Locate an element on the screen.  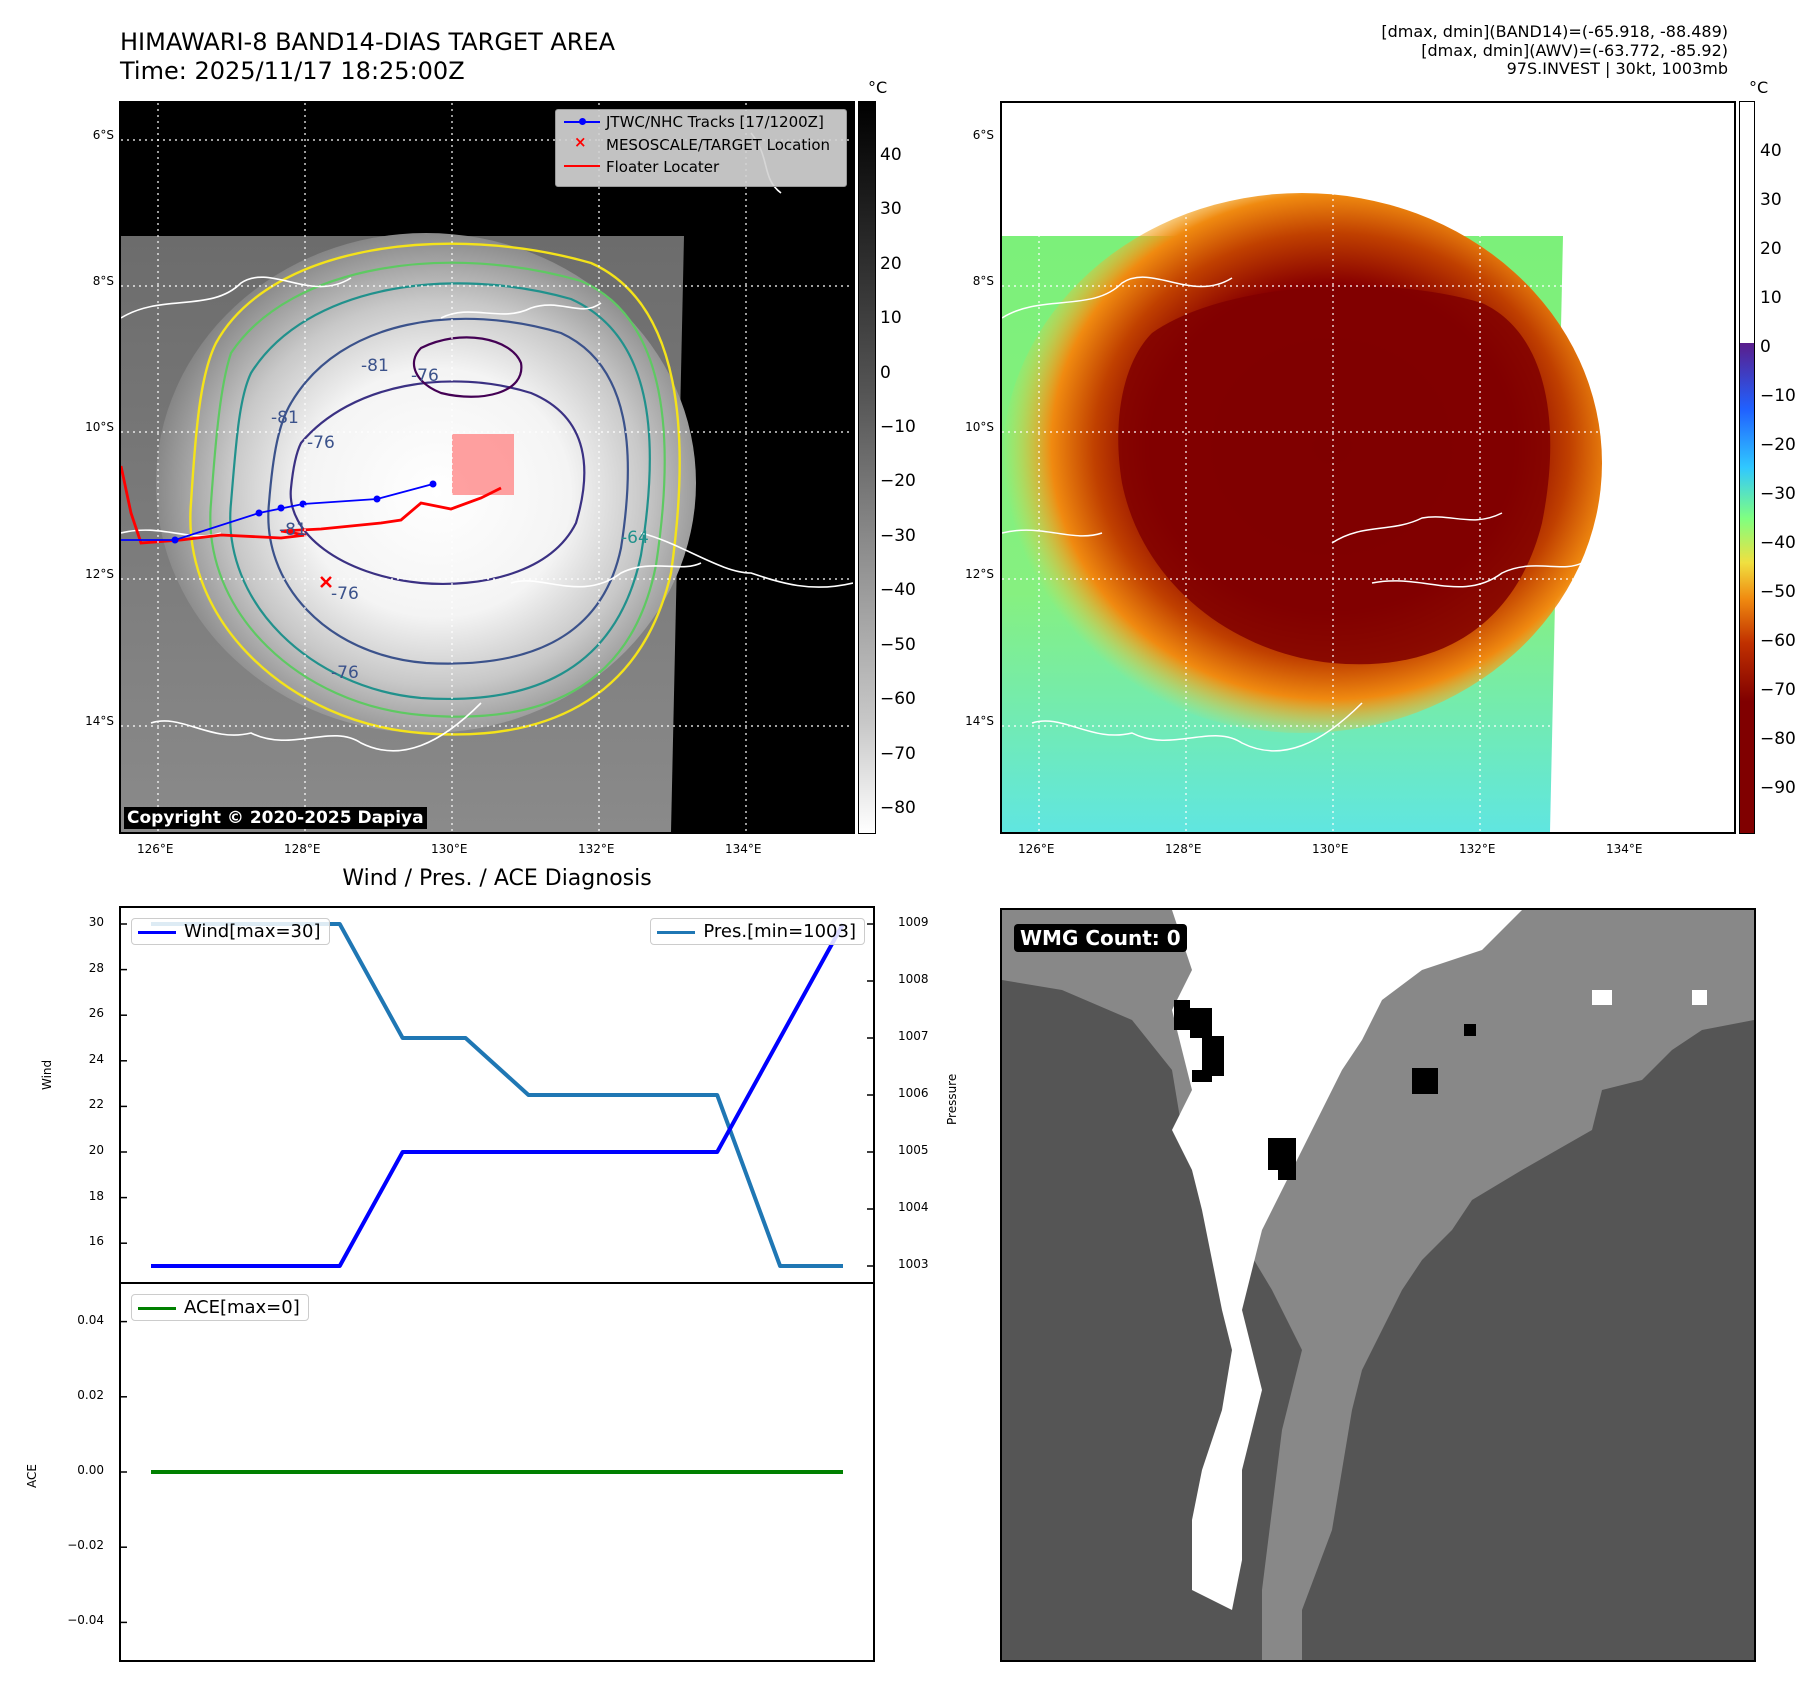
contour-green is located at coordinates (437, 489).